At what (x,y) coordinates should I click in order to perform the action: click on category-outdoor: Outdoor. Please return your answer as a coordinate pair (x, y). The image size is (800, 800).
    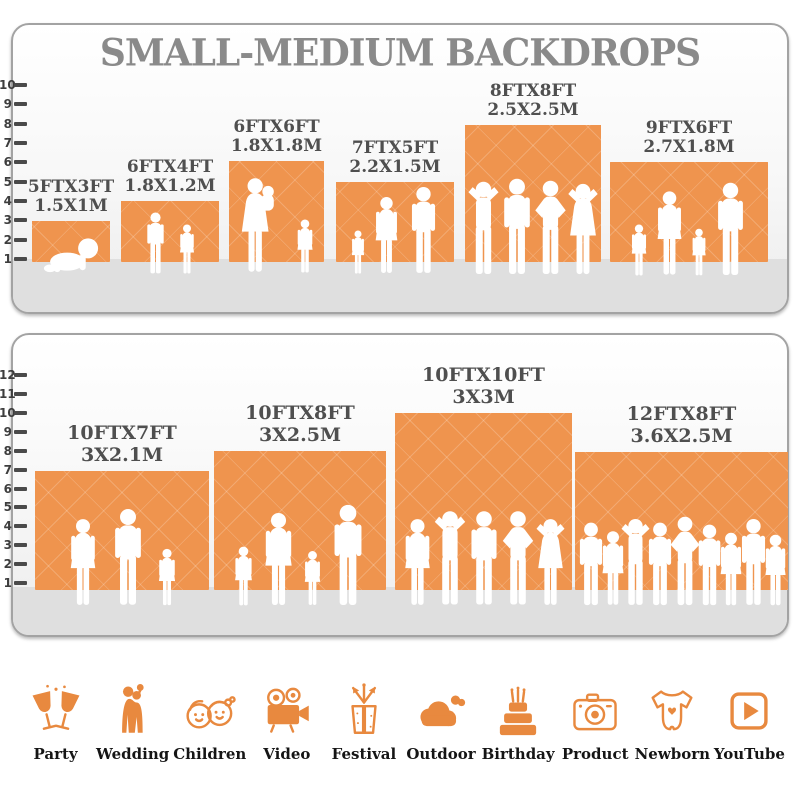
    Looking at the image, I should click on (440, 708).